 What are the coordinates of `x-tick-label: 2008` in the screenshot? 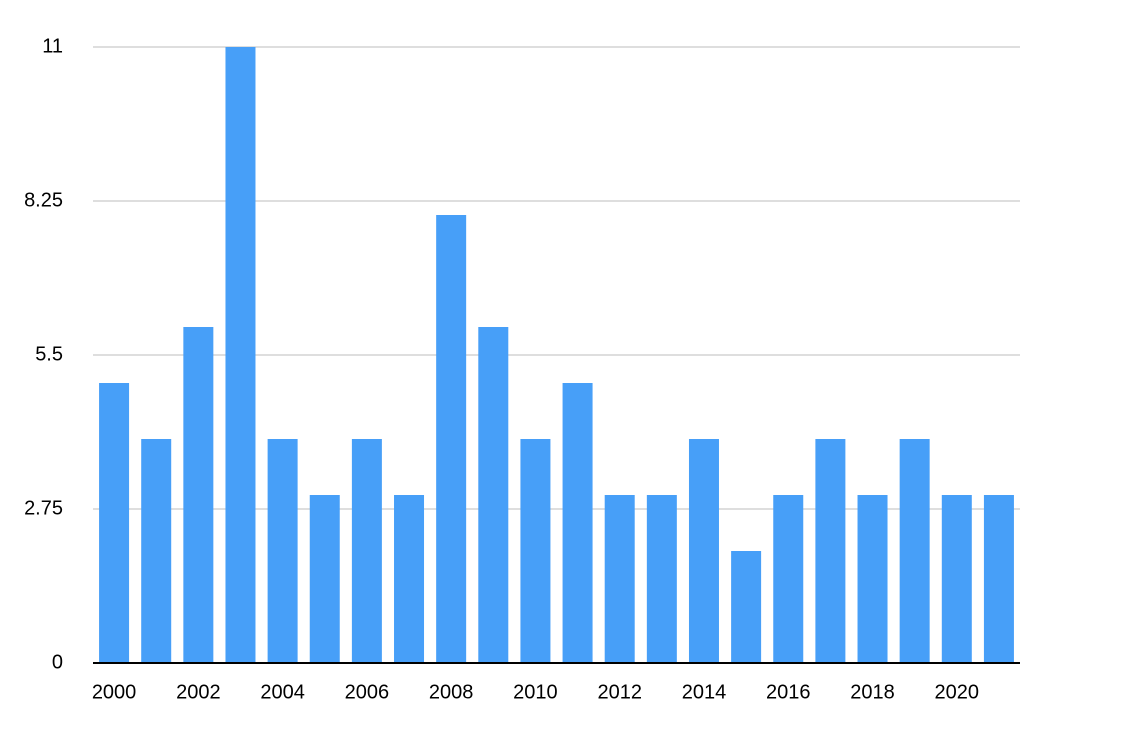 It's located at (451, 692).